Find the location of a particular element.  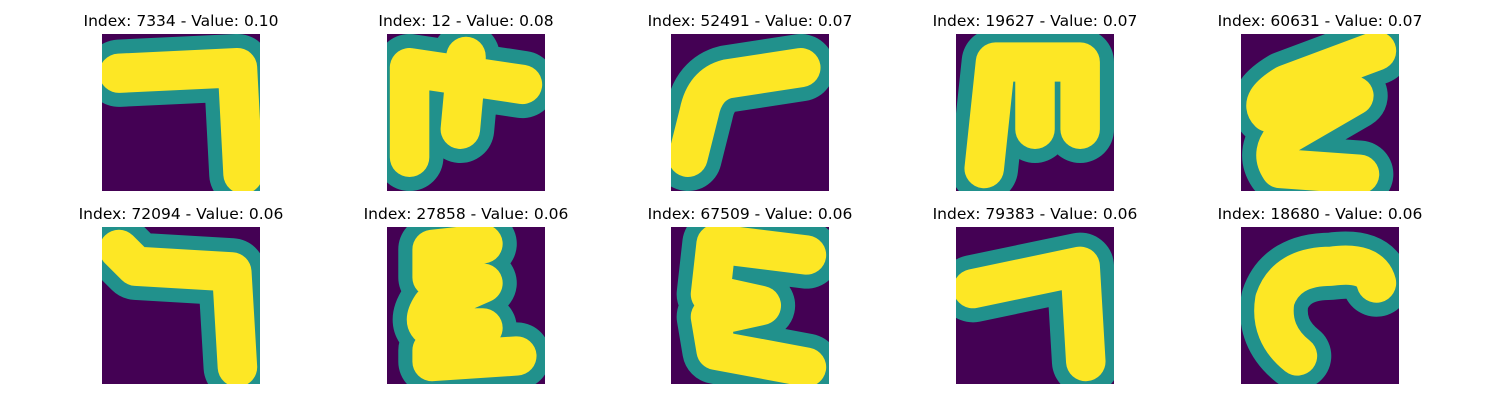

panel-title: Index: 67509 - Value: 0.06 is located at coordinates (750, 214).